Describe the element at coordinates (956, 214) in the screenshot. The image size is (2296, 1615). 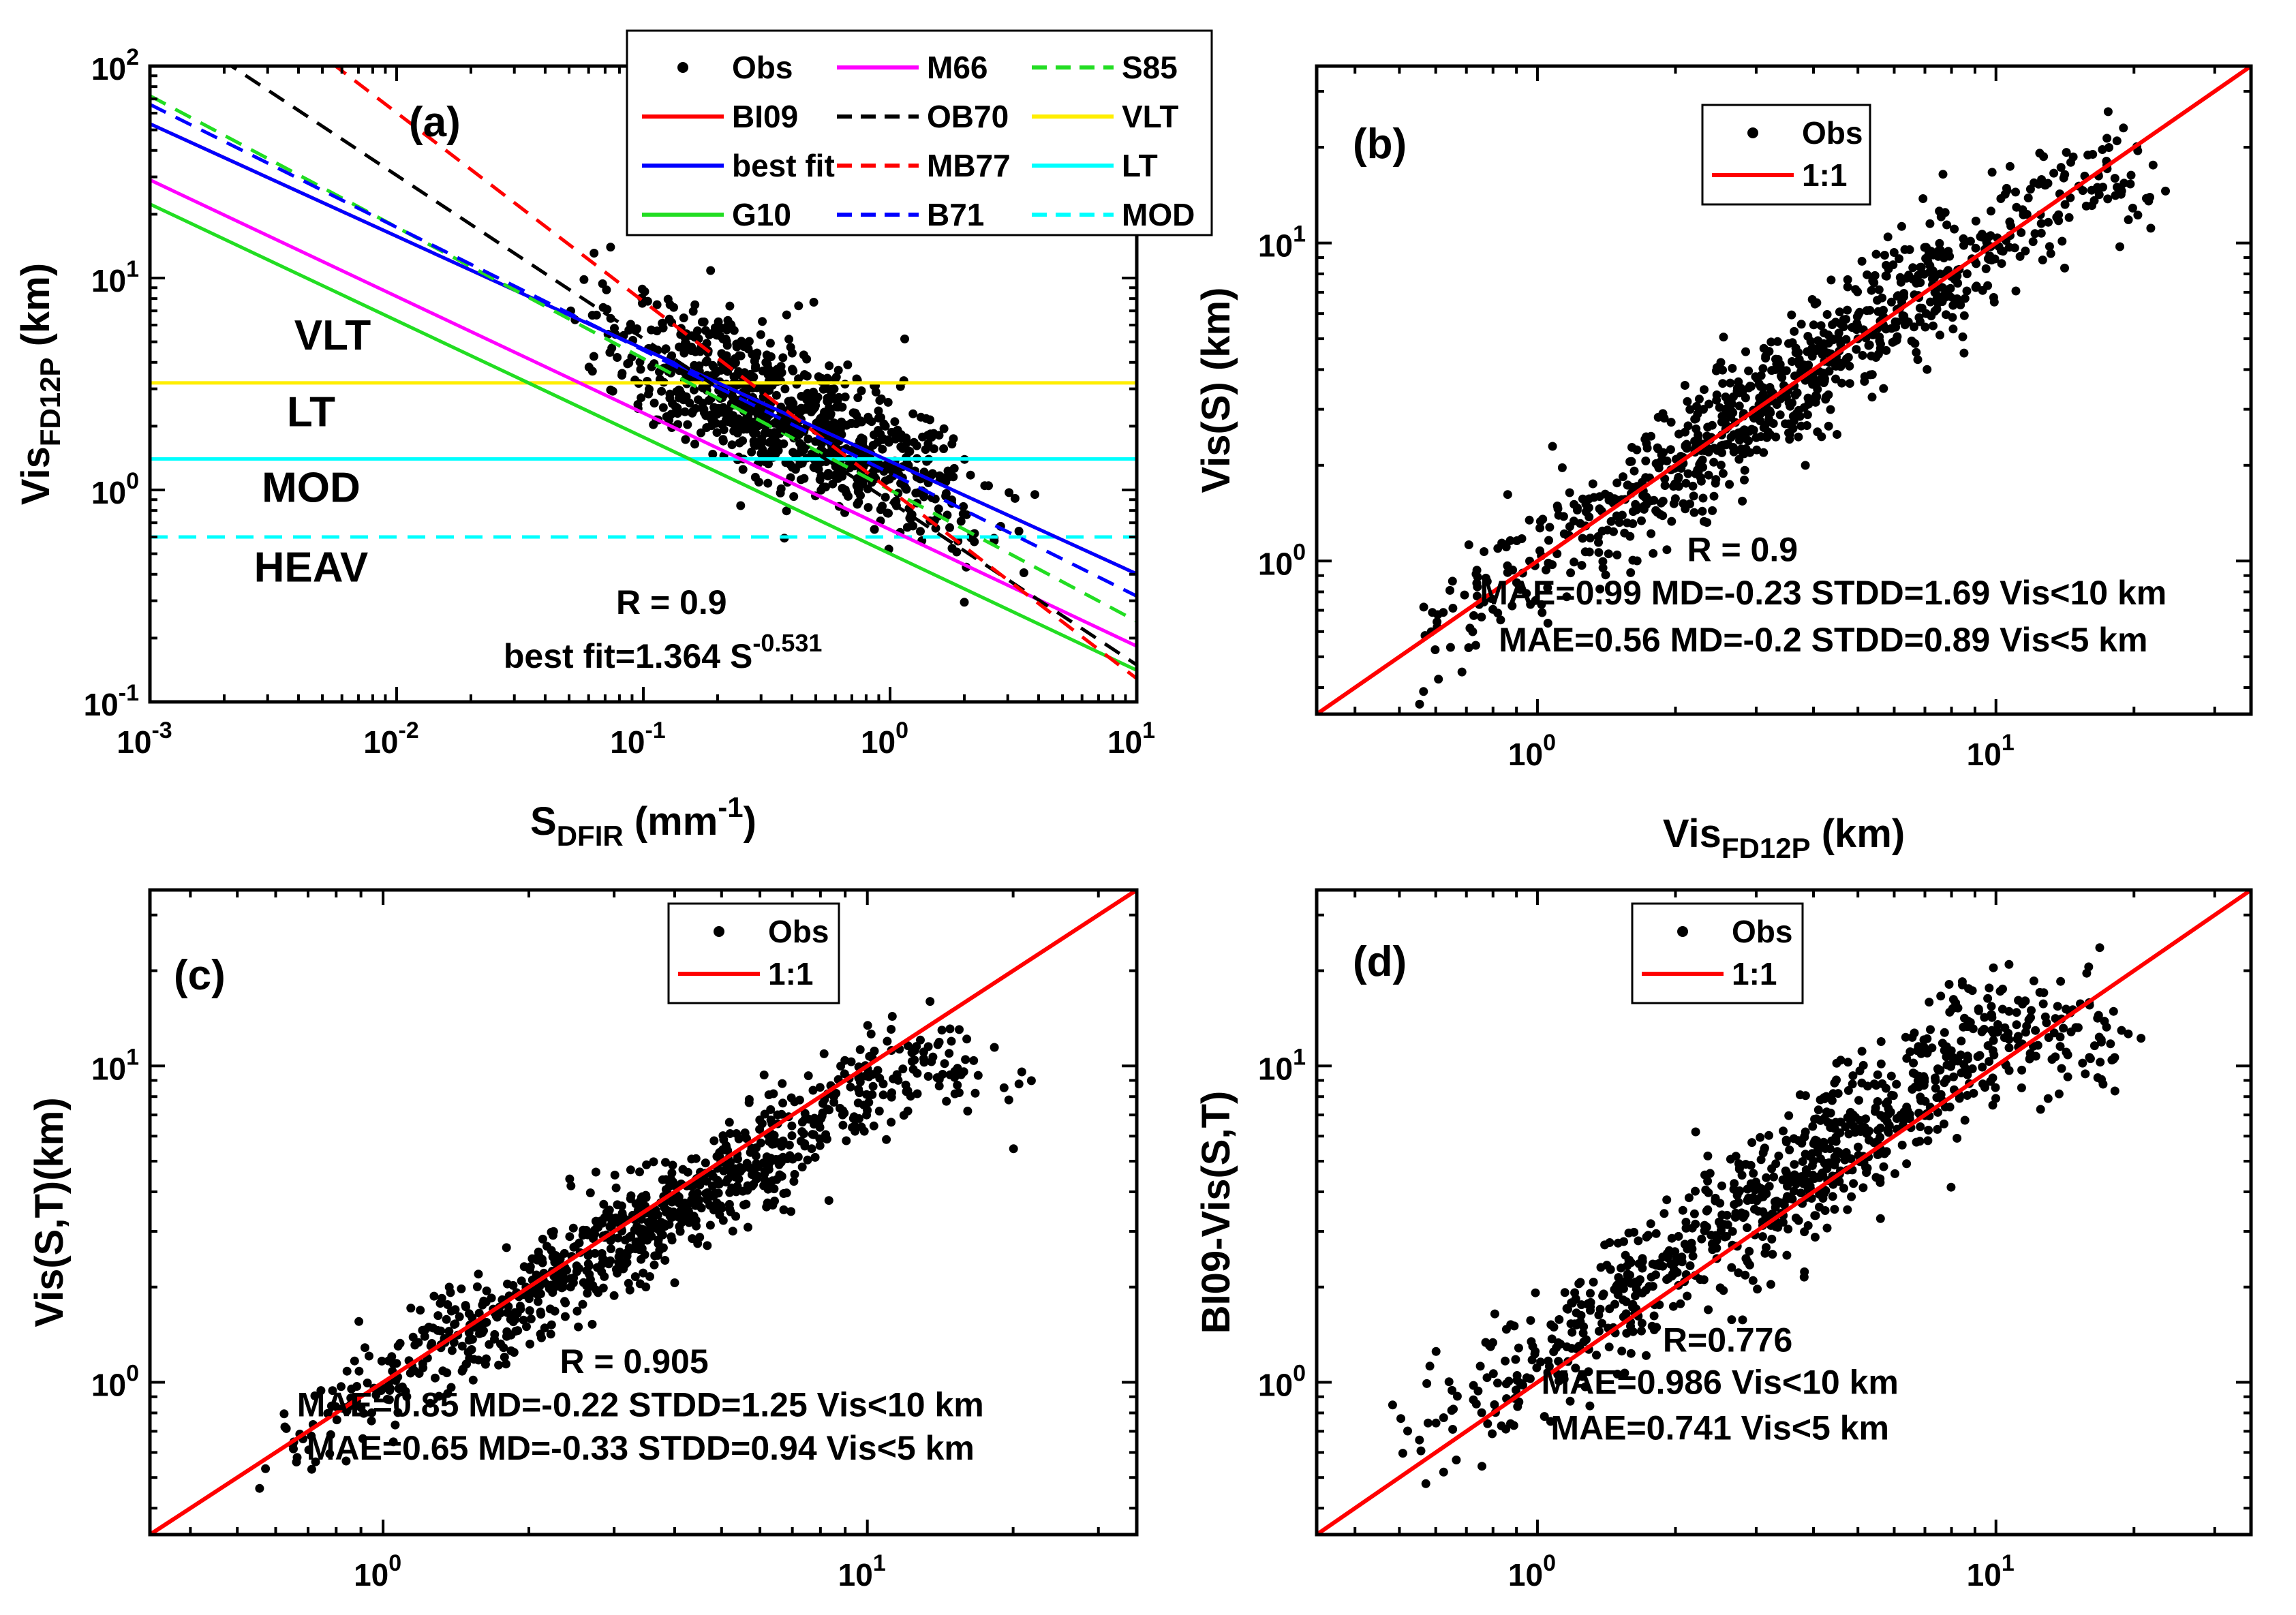
I see `legend-label: B71` at that location.